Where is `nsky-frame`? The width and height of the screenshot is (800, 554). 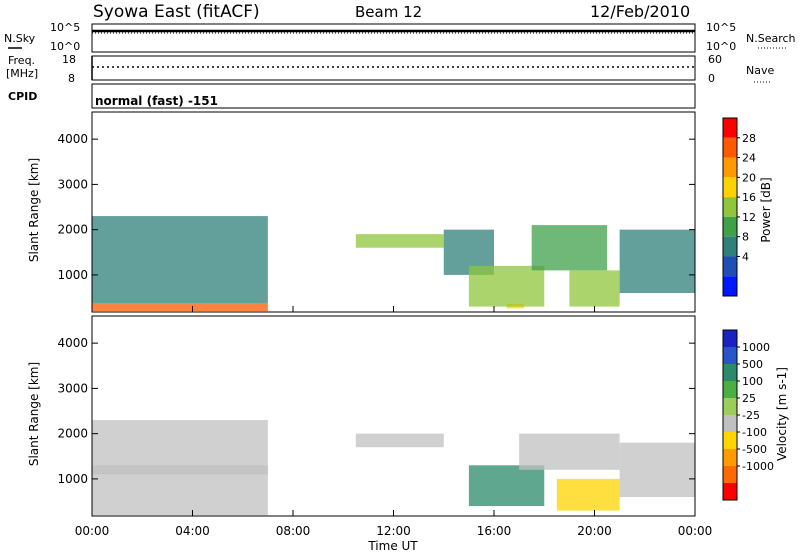
nsky-frame is located at coordinates (393, 38).